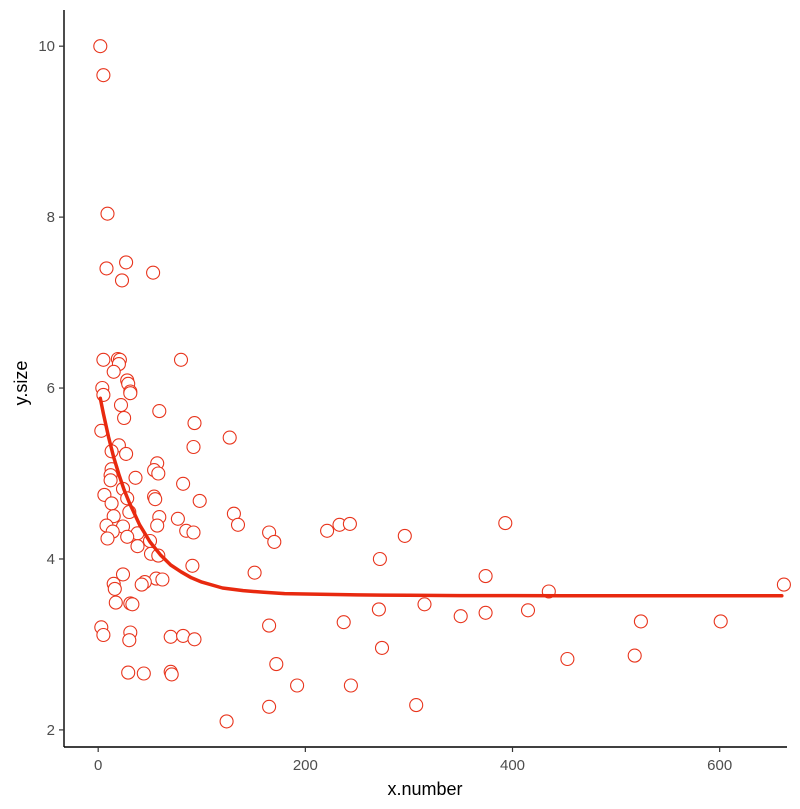 This screenshot has width=800, height=809. Describe the element at coordinates (51, 559) in the screenshot. I see `y-tick-label: 4` at that location.